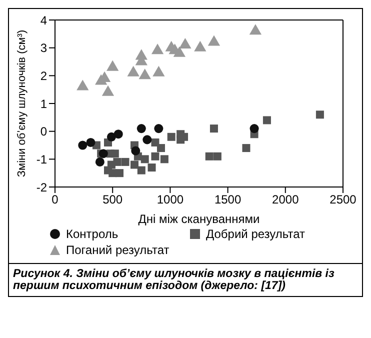 The image size is (371, 338). I want to click on y-tick-label: 2, so click(44, 75).